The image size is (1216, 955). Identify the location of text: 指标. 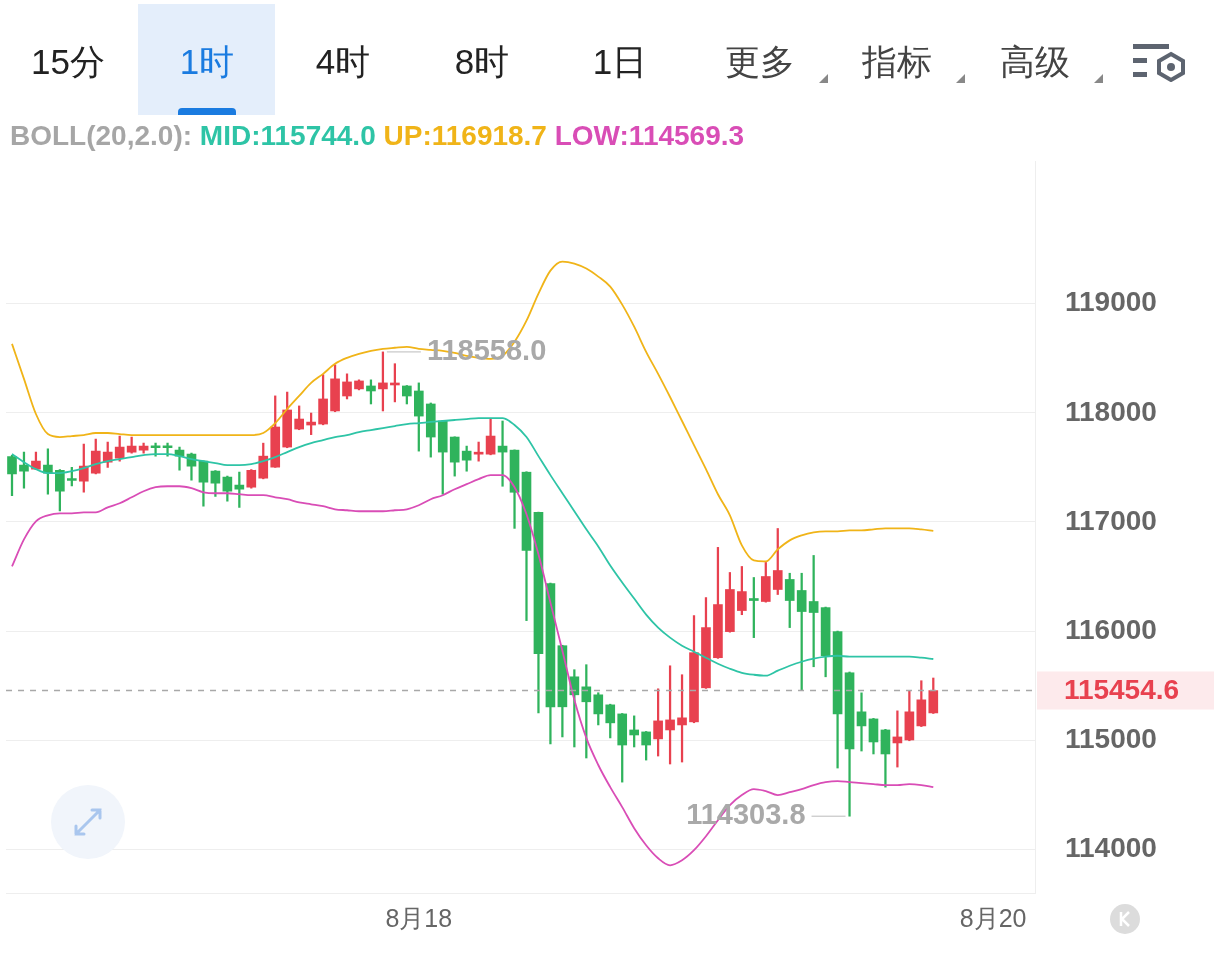
(897, 62).